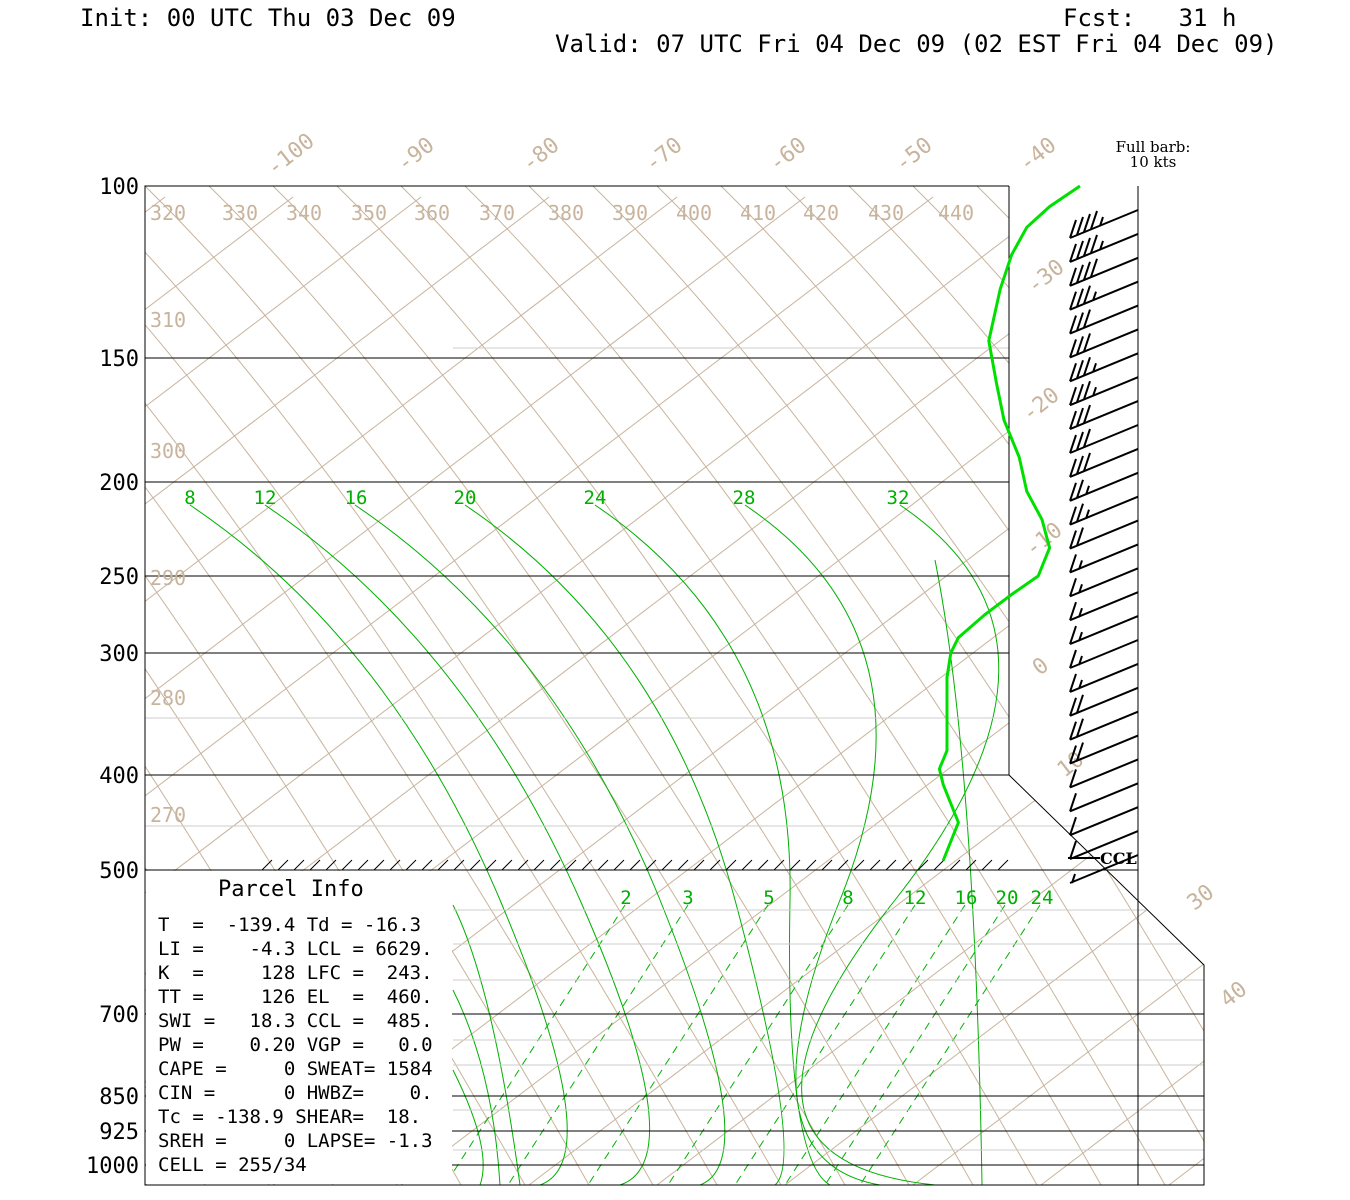 The width and height of the screenshot is (1350, 1200). I want to click on pressure-tick-label: 150, so click(119, 359).